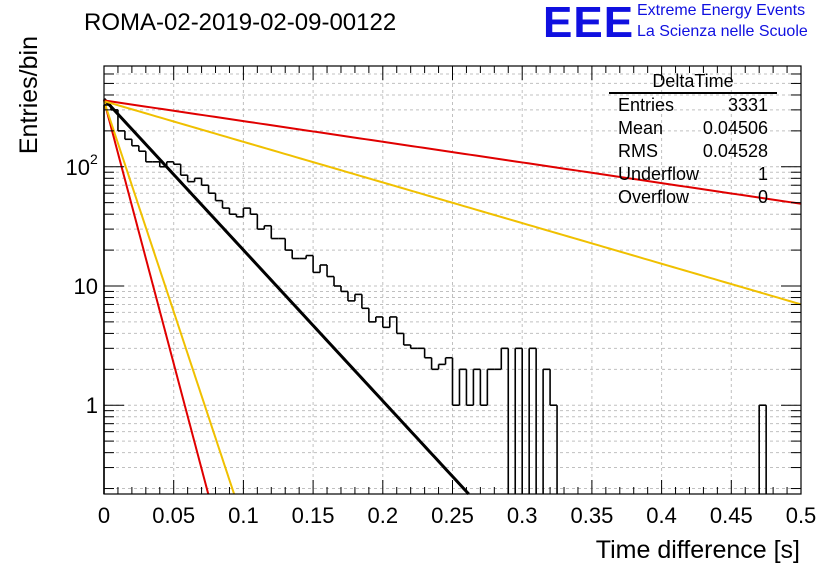  I want to click on stats-row-mean: Mean 0.04506, so click(693, 128).